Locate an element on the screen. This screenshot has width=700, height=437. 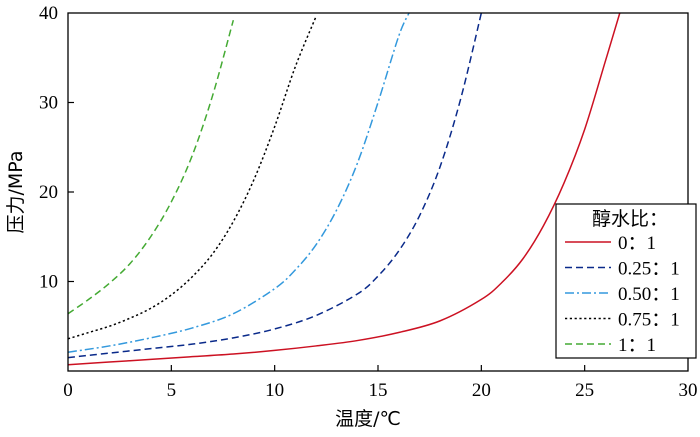
legend-label-1: 0.25：1 is located at coordinates (649, 269).